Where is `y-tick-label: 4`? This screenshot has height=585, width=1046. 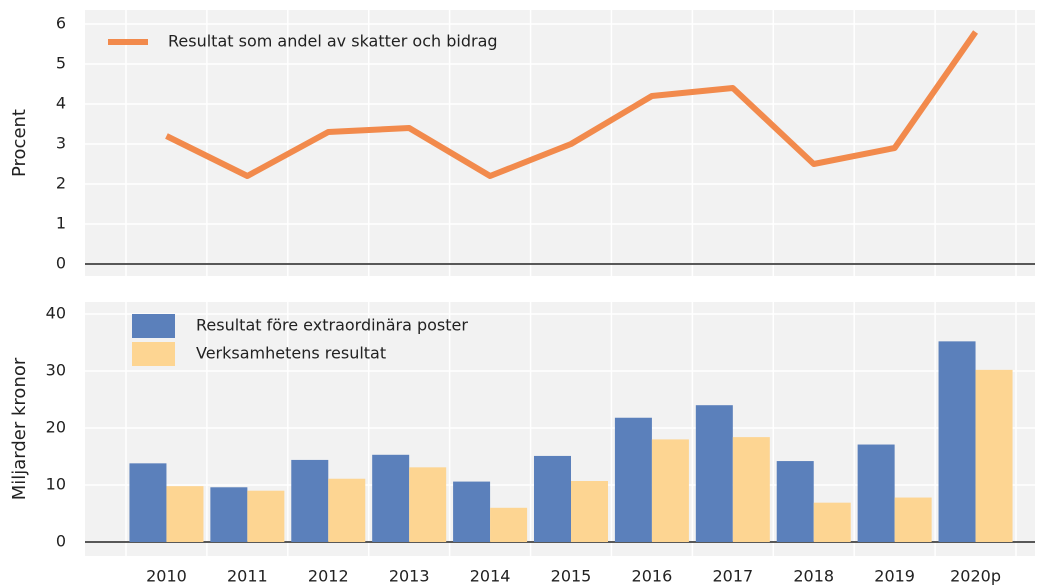 y-tick-label: 4 is located at coordinates (61, 103).